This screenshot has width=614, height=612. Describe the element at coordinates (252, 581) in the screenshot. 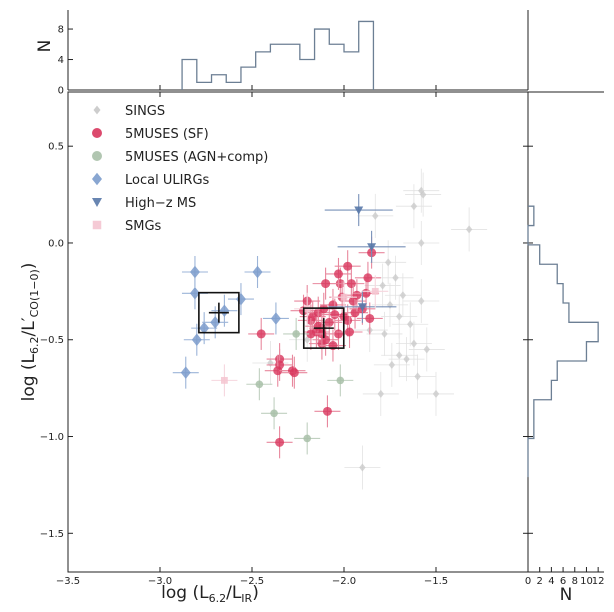

I see `x-tick-label: −2.5` at that location.